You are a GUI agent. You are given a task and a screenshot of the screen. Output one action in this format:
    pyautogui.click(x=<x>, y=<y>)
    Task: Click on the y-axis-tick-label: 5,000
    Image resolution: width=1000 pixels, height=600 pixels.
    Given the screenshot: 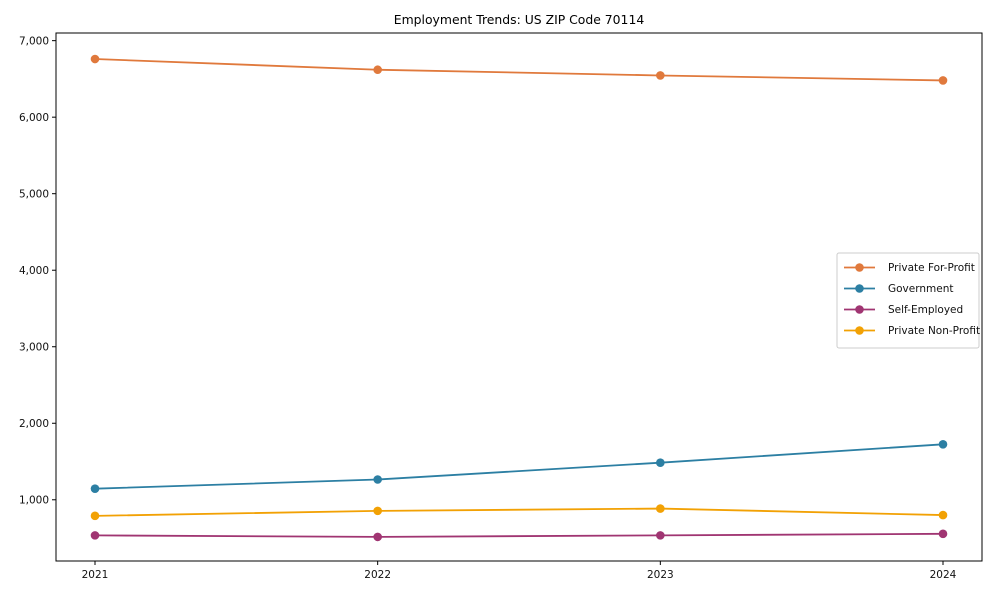 What is the action you would take?
    pyautogui.click(x=34, y=194)
    